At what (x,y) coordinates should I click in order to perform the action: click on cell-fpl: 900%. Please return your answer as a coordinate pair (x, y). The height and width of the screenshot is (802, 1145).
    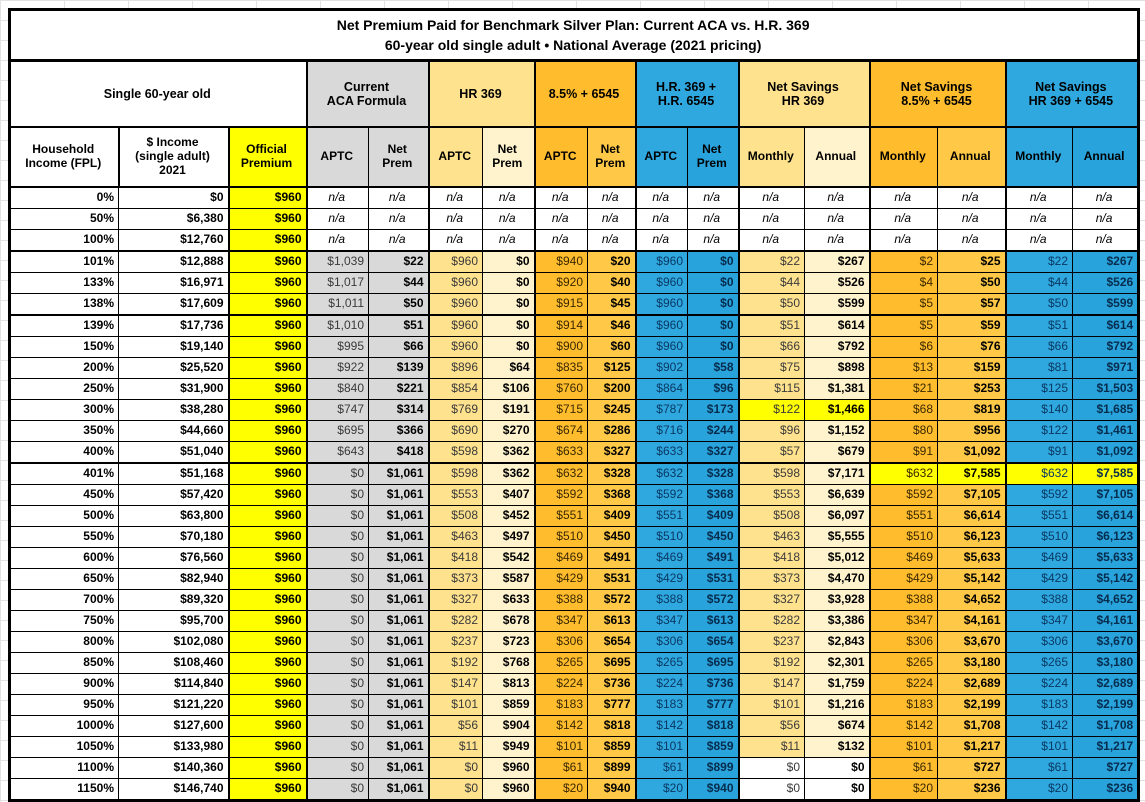
    Looking at the image, I should click on (64, 684).